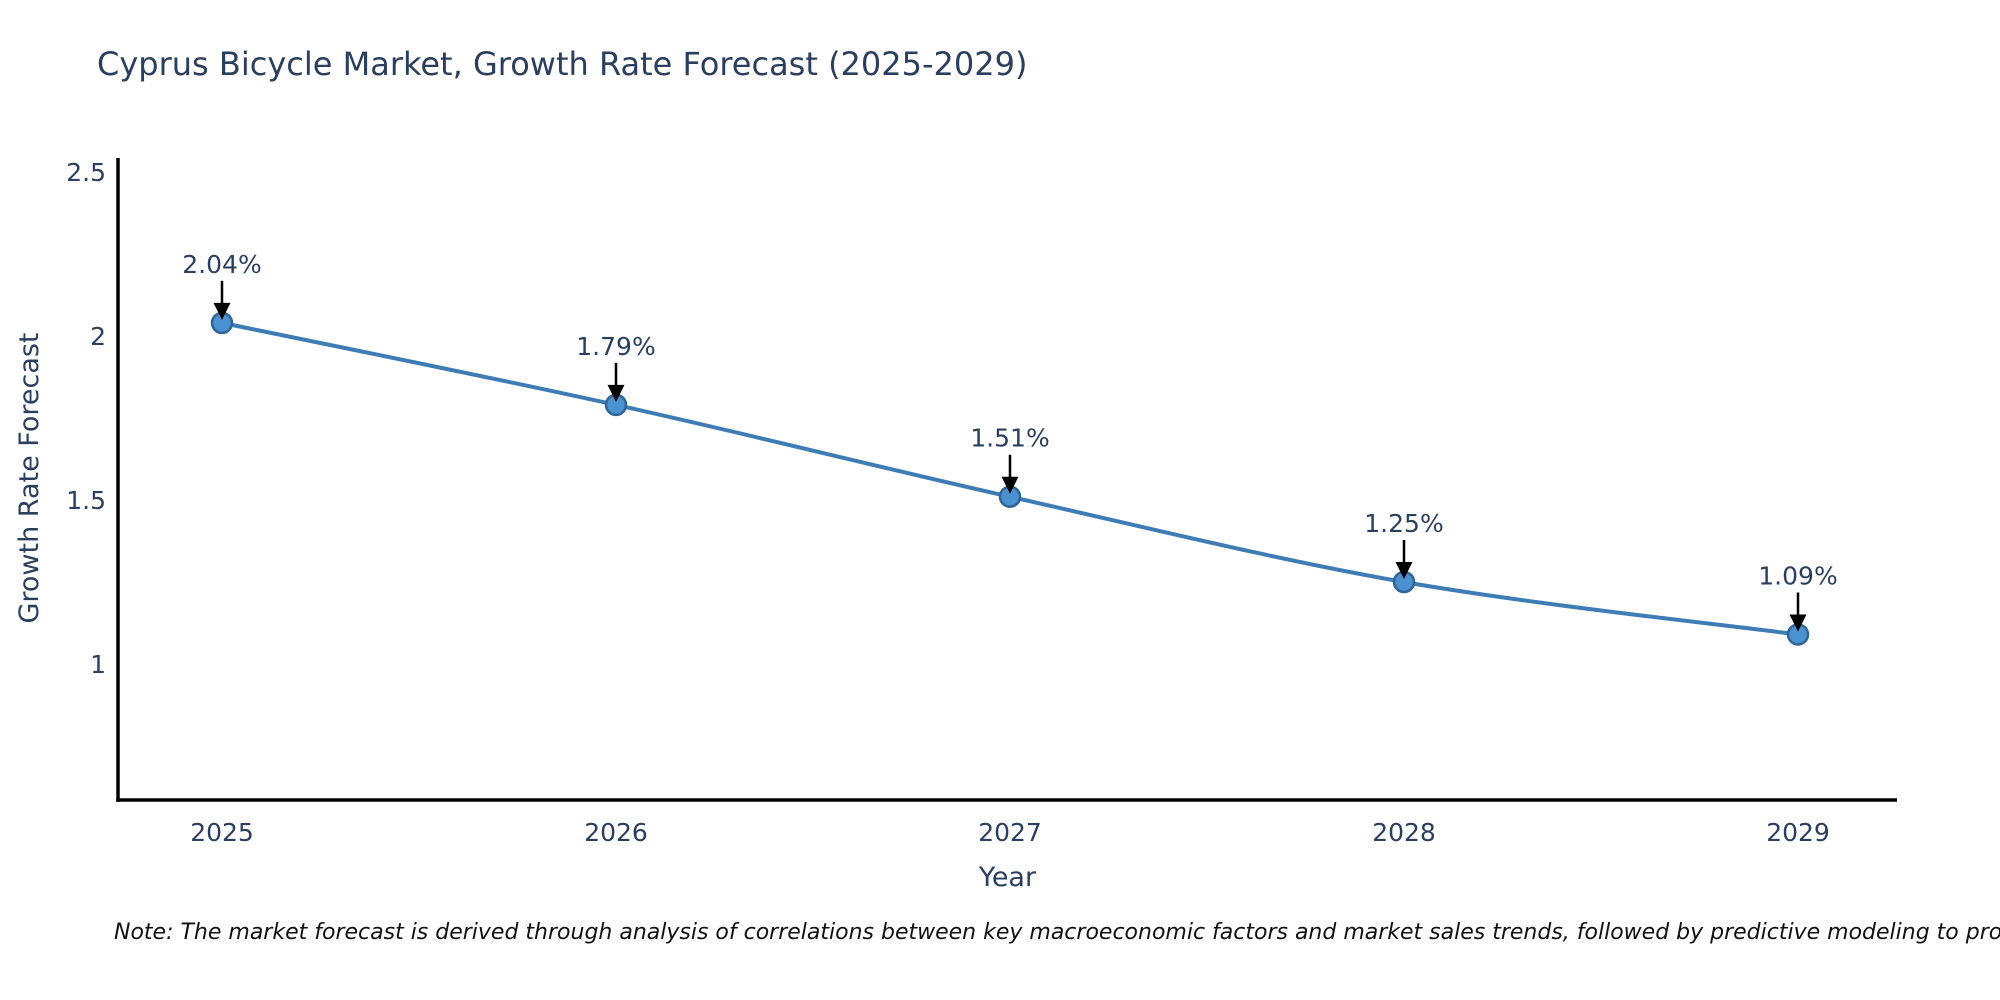 This screenshot has height=1000, width=2000. What do you see at coordinates (222, 832) in the screenshot?
I see `x-tick-label: 2025` at bounding box center [222, 832].